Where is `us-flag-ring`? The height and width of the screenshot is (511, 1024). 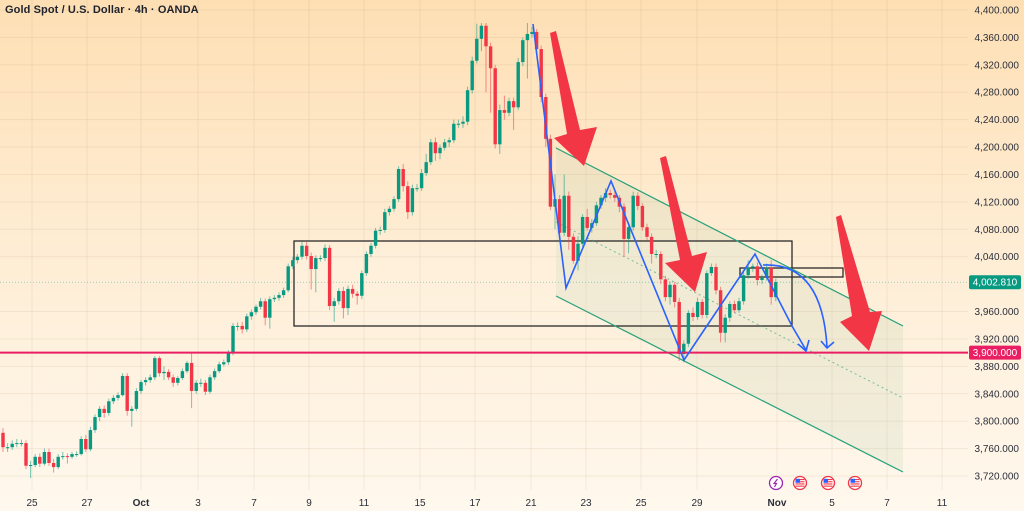
us-flag-ring is located at coordinates (800, 483).